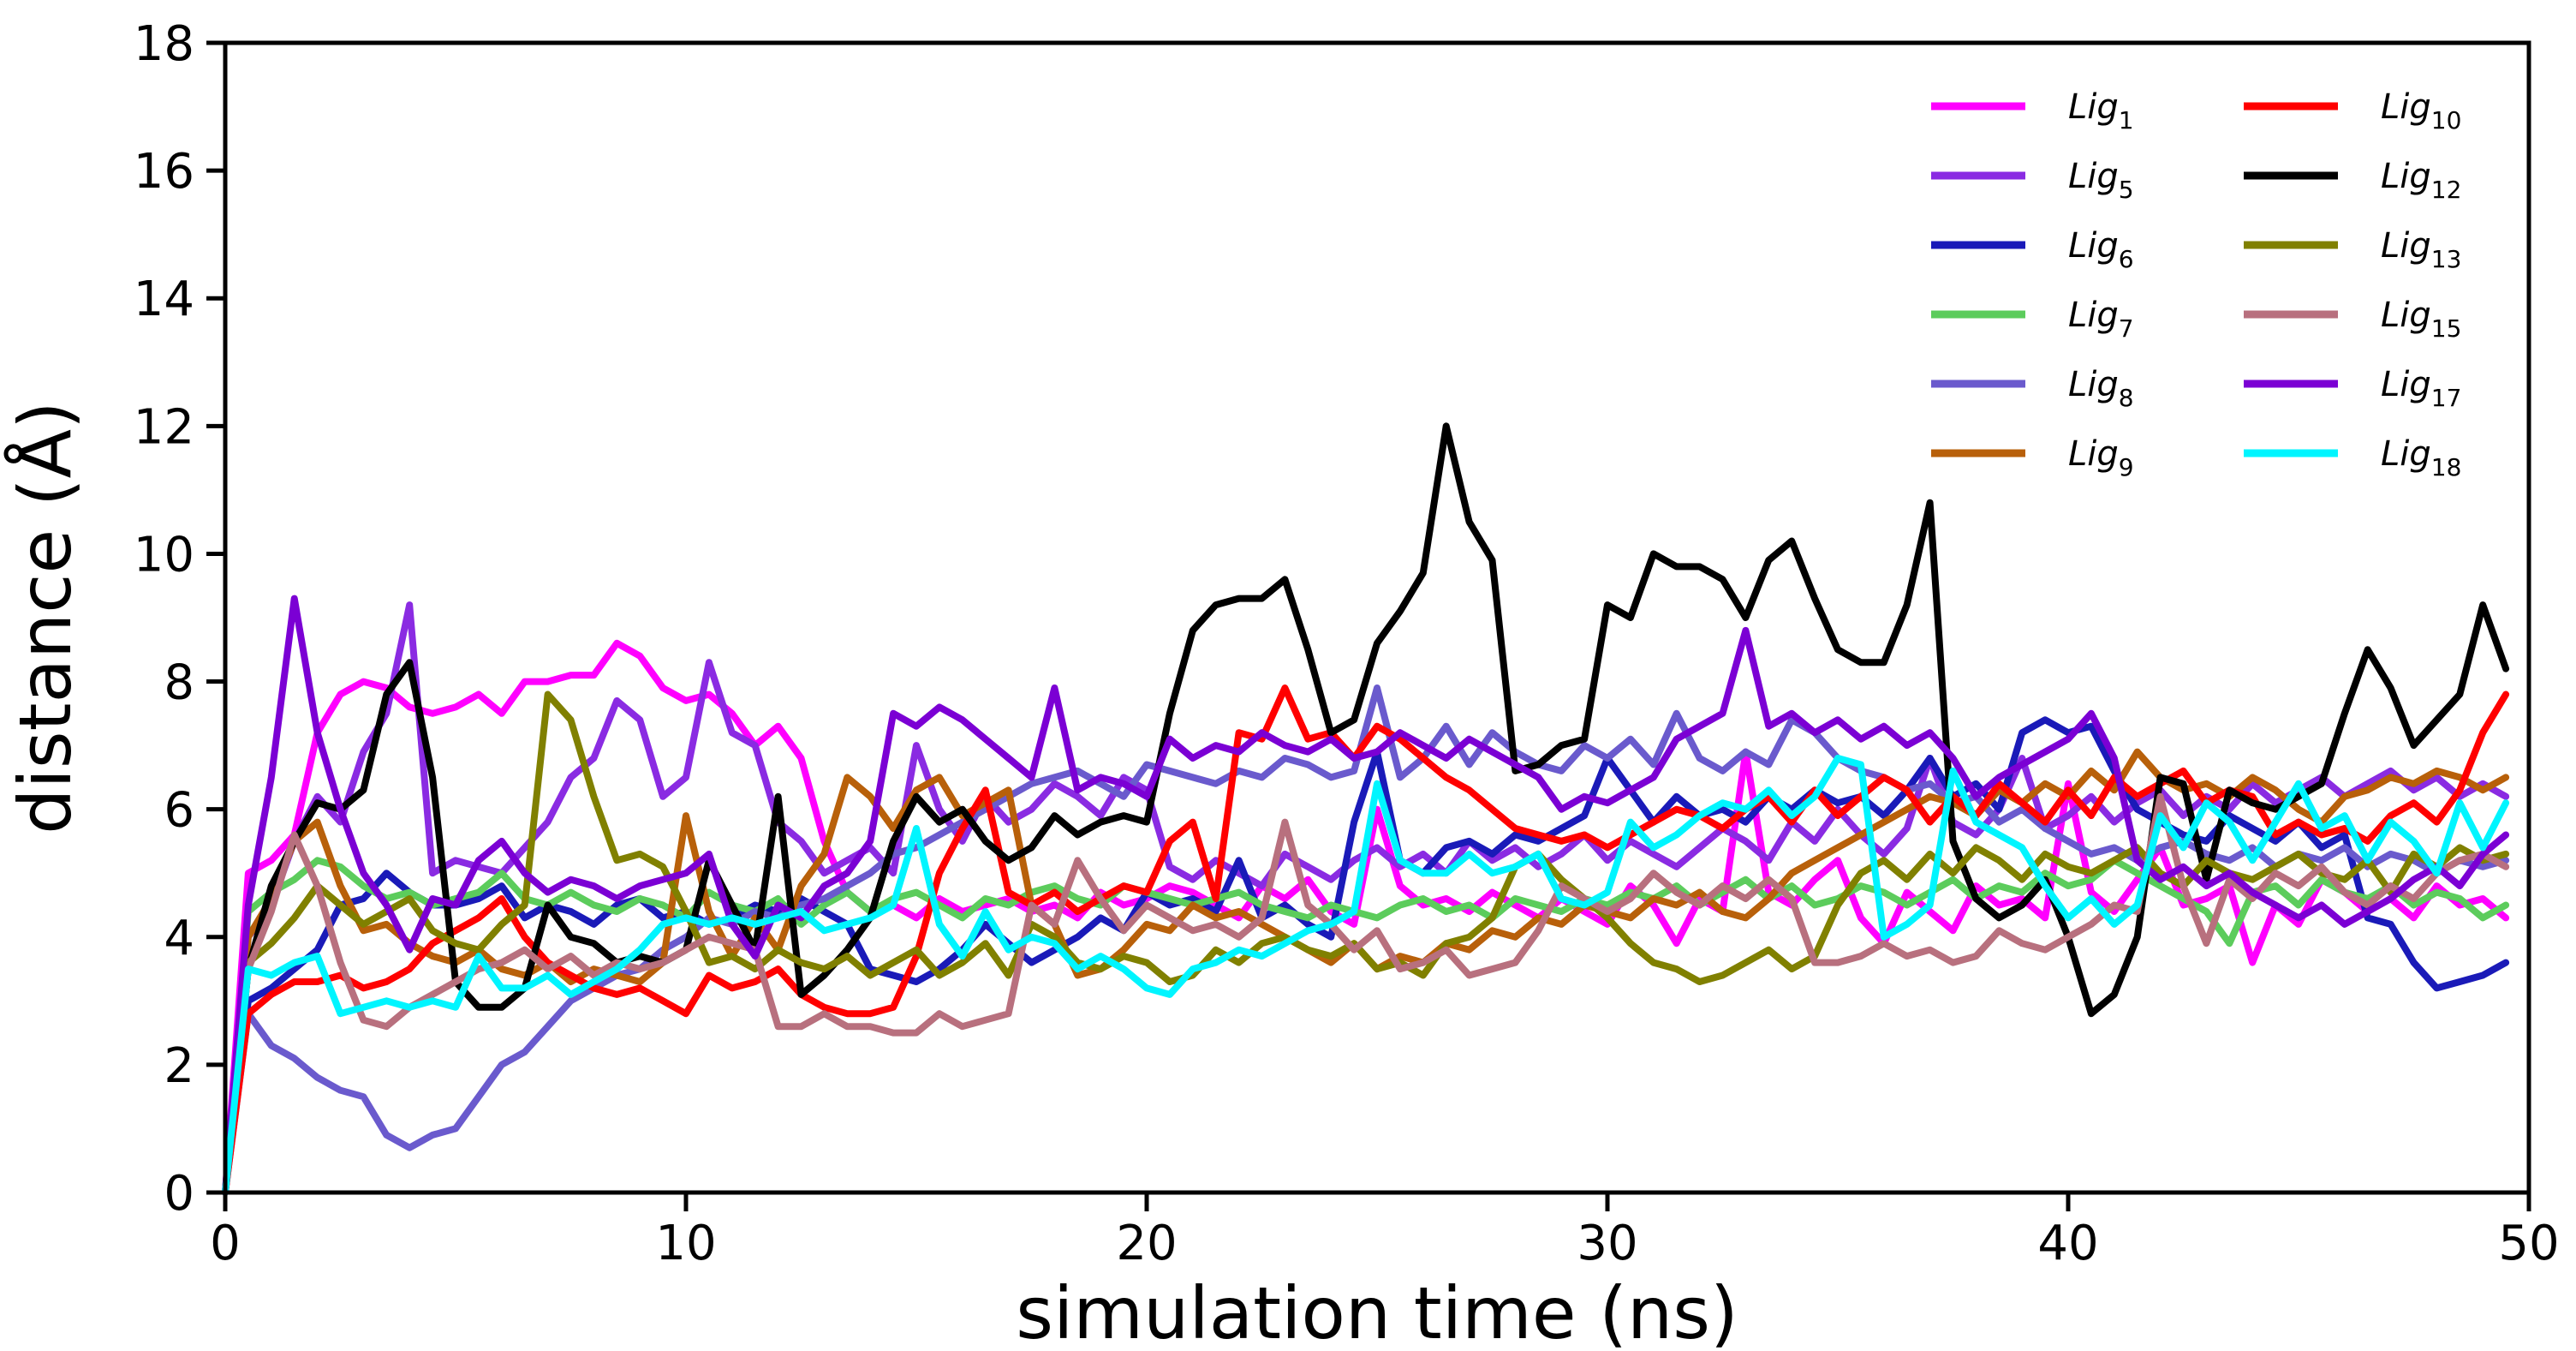  Describe the element at coordinates (226, 1243) in the screenshot. I see `x-tick-label: 0` at that location.